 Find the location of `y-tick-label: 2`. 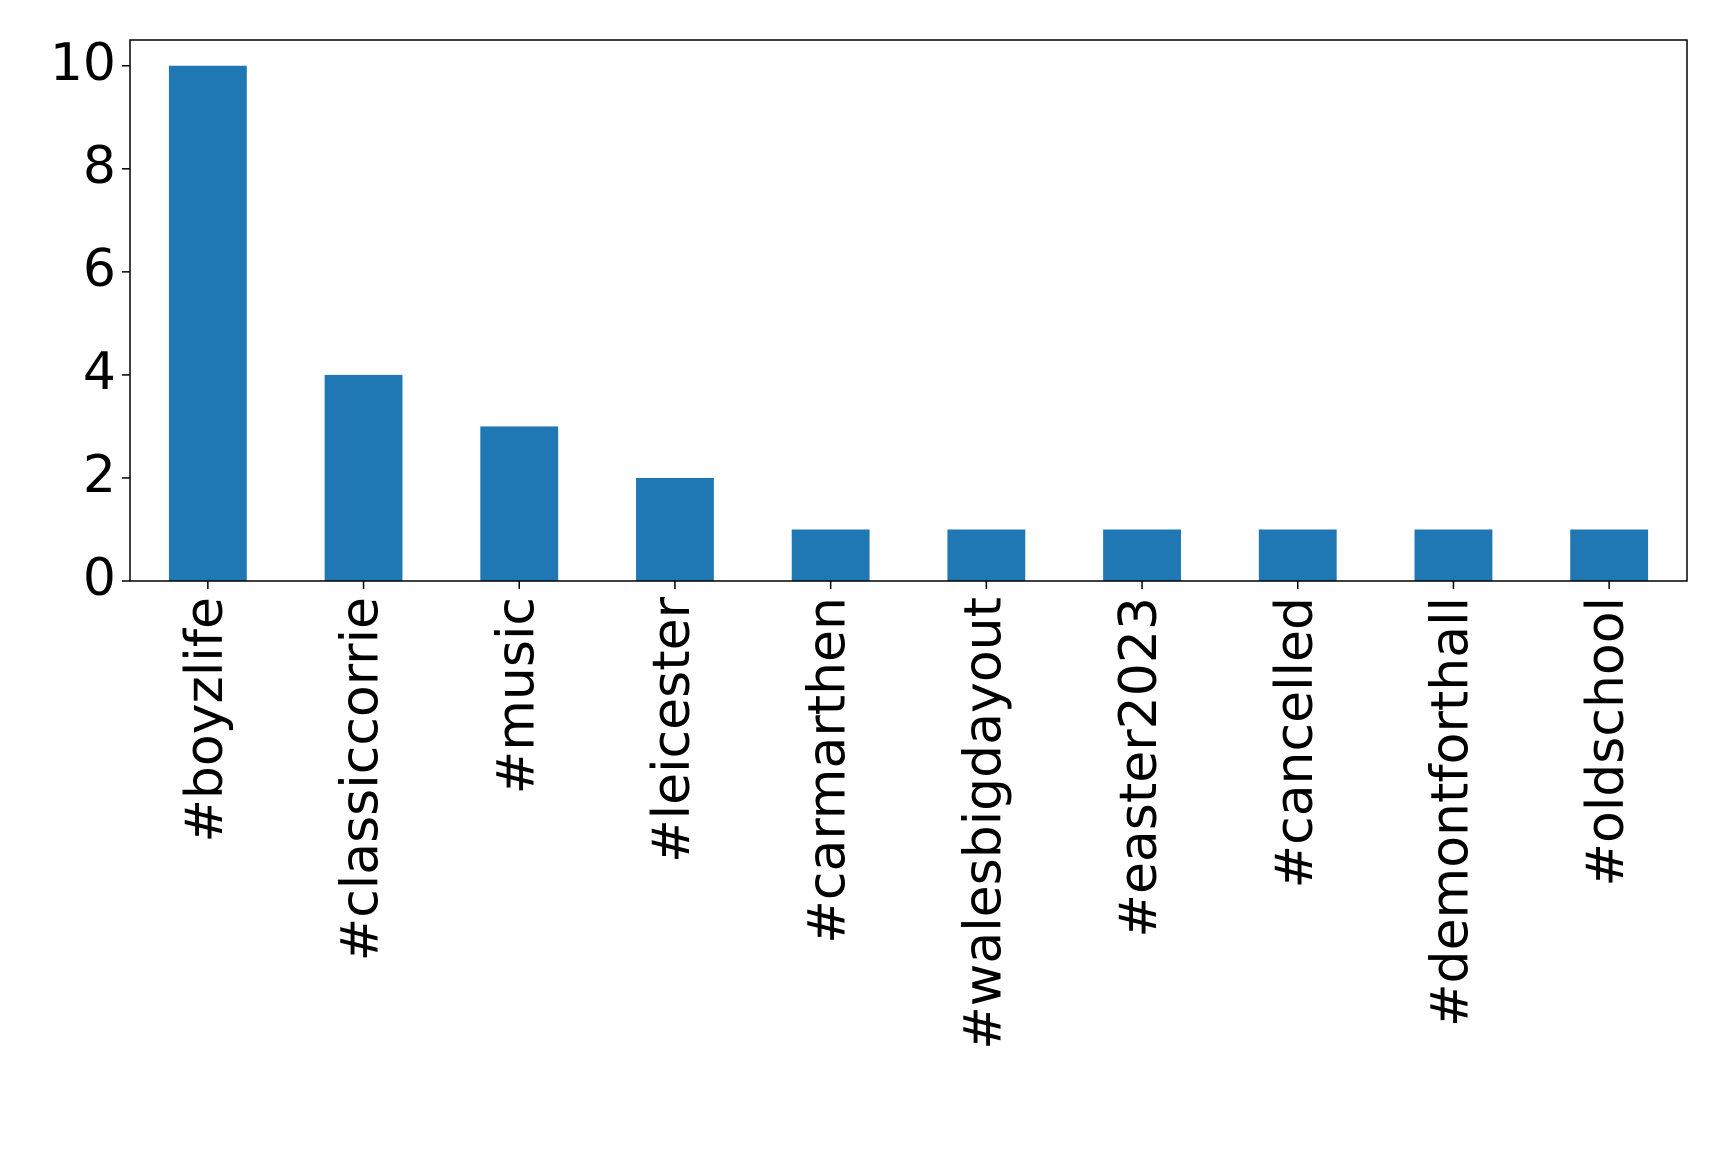

y-tick-label: 2 is located at coordinates (99, 475).